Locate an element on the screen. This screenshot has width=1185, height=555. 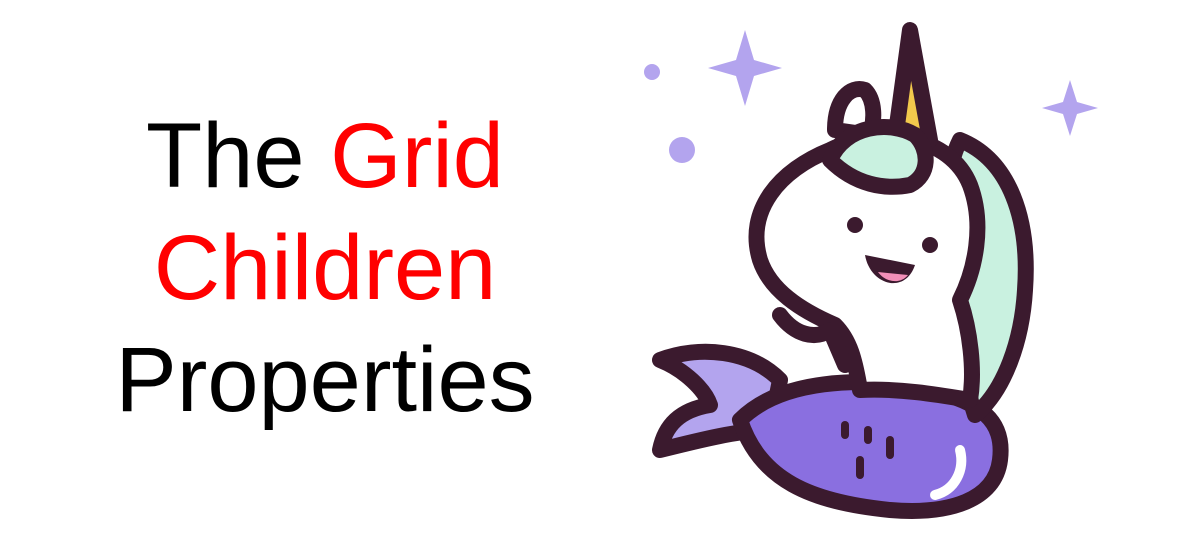
title-prefix: The is located at coordinates (238, 156).